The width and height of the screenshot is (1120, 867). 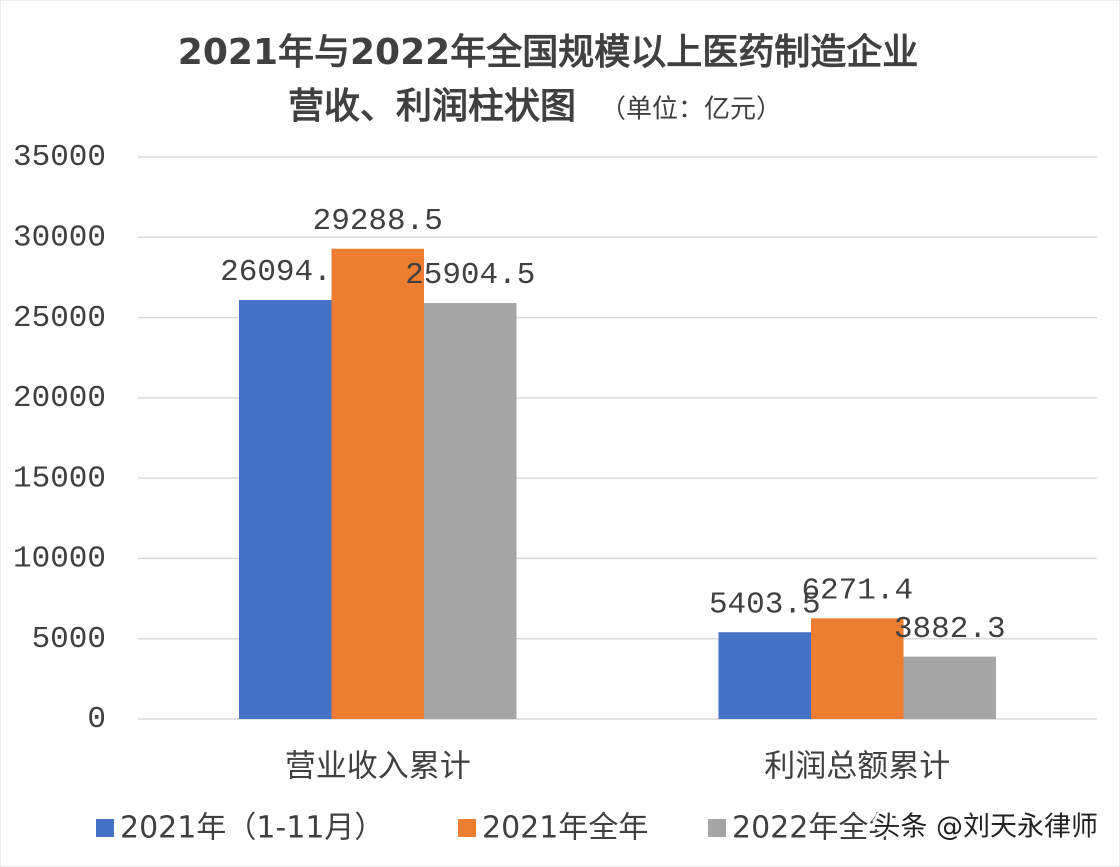 I want to click on y-tick-label: 10000, so click(x=59, y=559).